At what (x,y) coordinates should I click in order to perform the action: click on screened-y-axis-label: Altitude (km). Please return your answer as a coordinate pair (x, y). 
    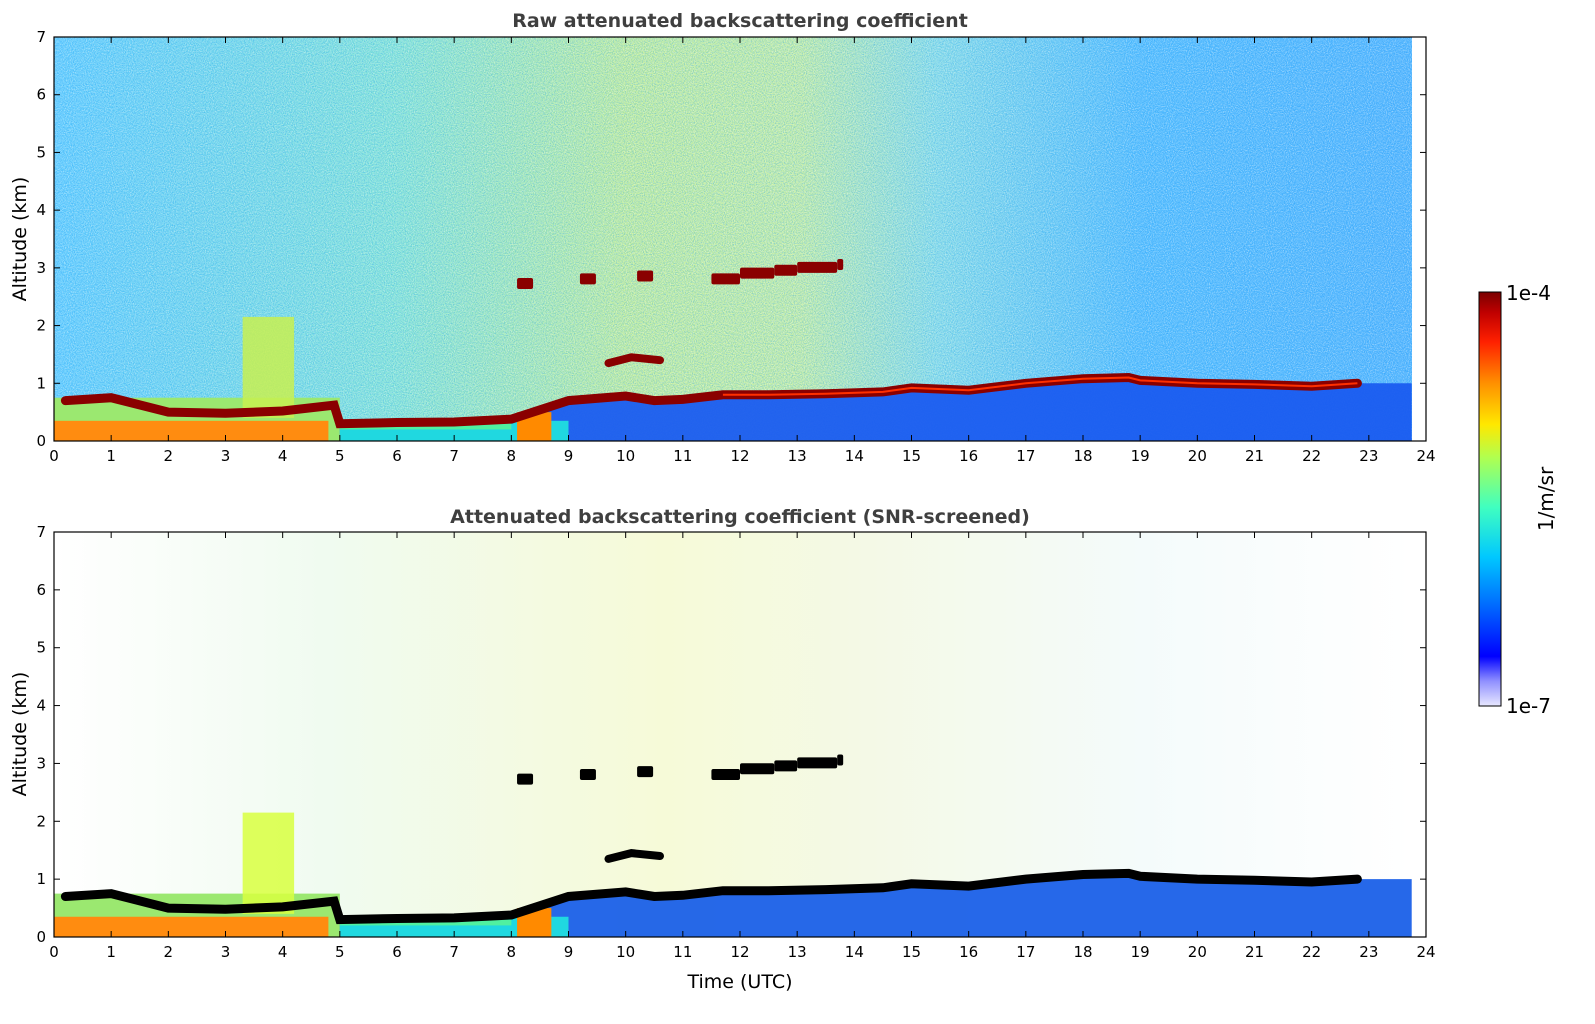
    Looking at the image, I should click on (20, 734).